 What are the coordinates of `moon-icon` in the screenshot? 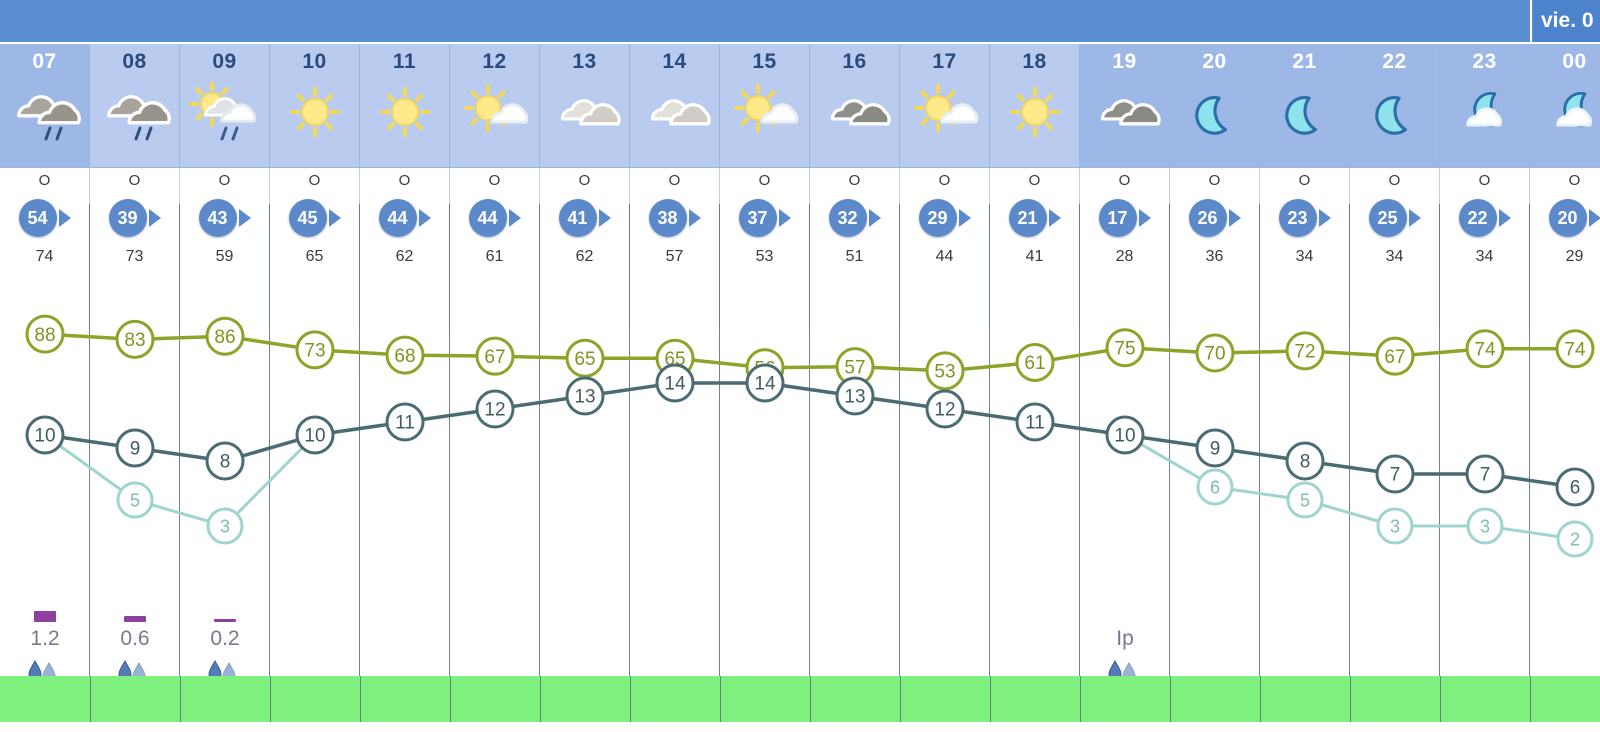 It's located at (1214, 113).